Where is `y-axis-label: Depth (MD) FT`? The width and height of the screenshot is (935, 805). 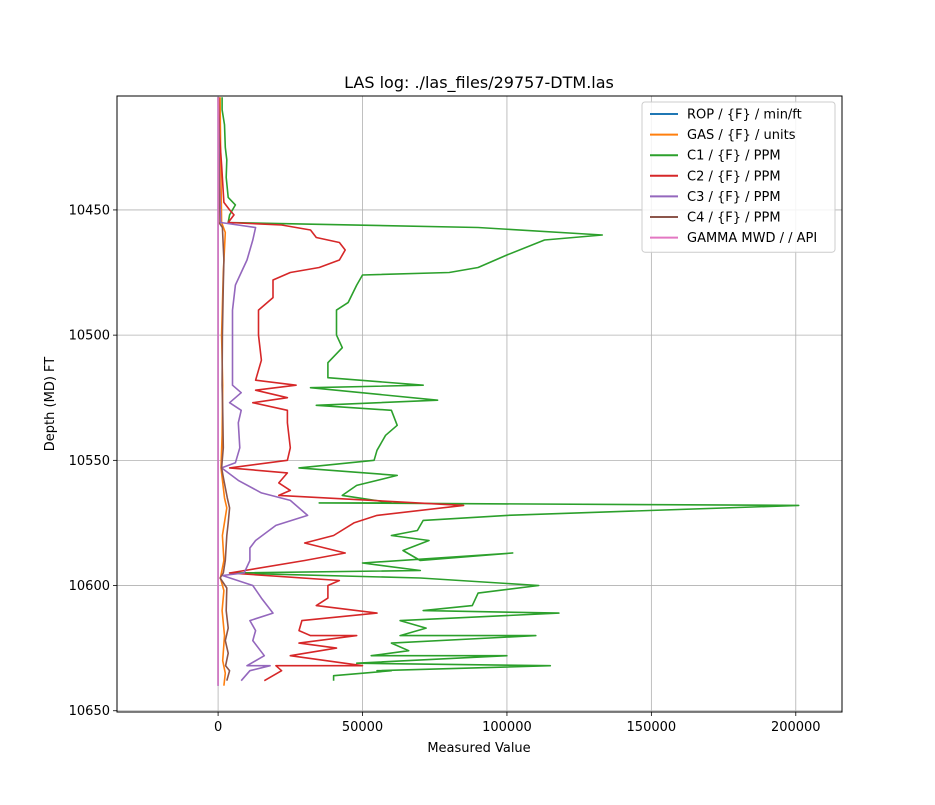 y-axis-label: Depth (MD) FT is located at coordinates (50, 404).